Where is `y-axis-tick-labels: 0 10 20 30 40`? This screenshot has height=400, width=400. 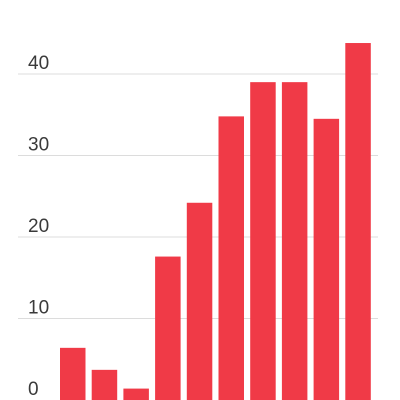 y-axis-tick-labels: 0 10 20 30 40 is located at coordinates (38, 226).